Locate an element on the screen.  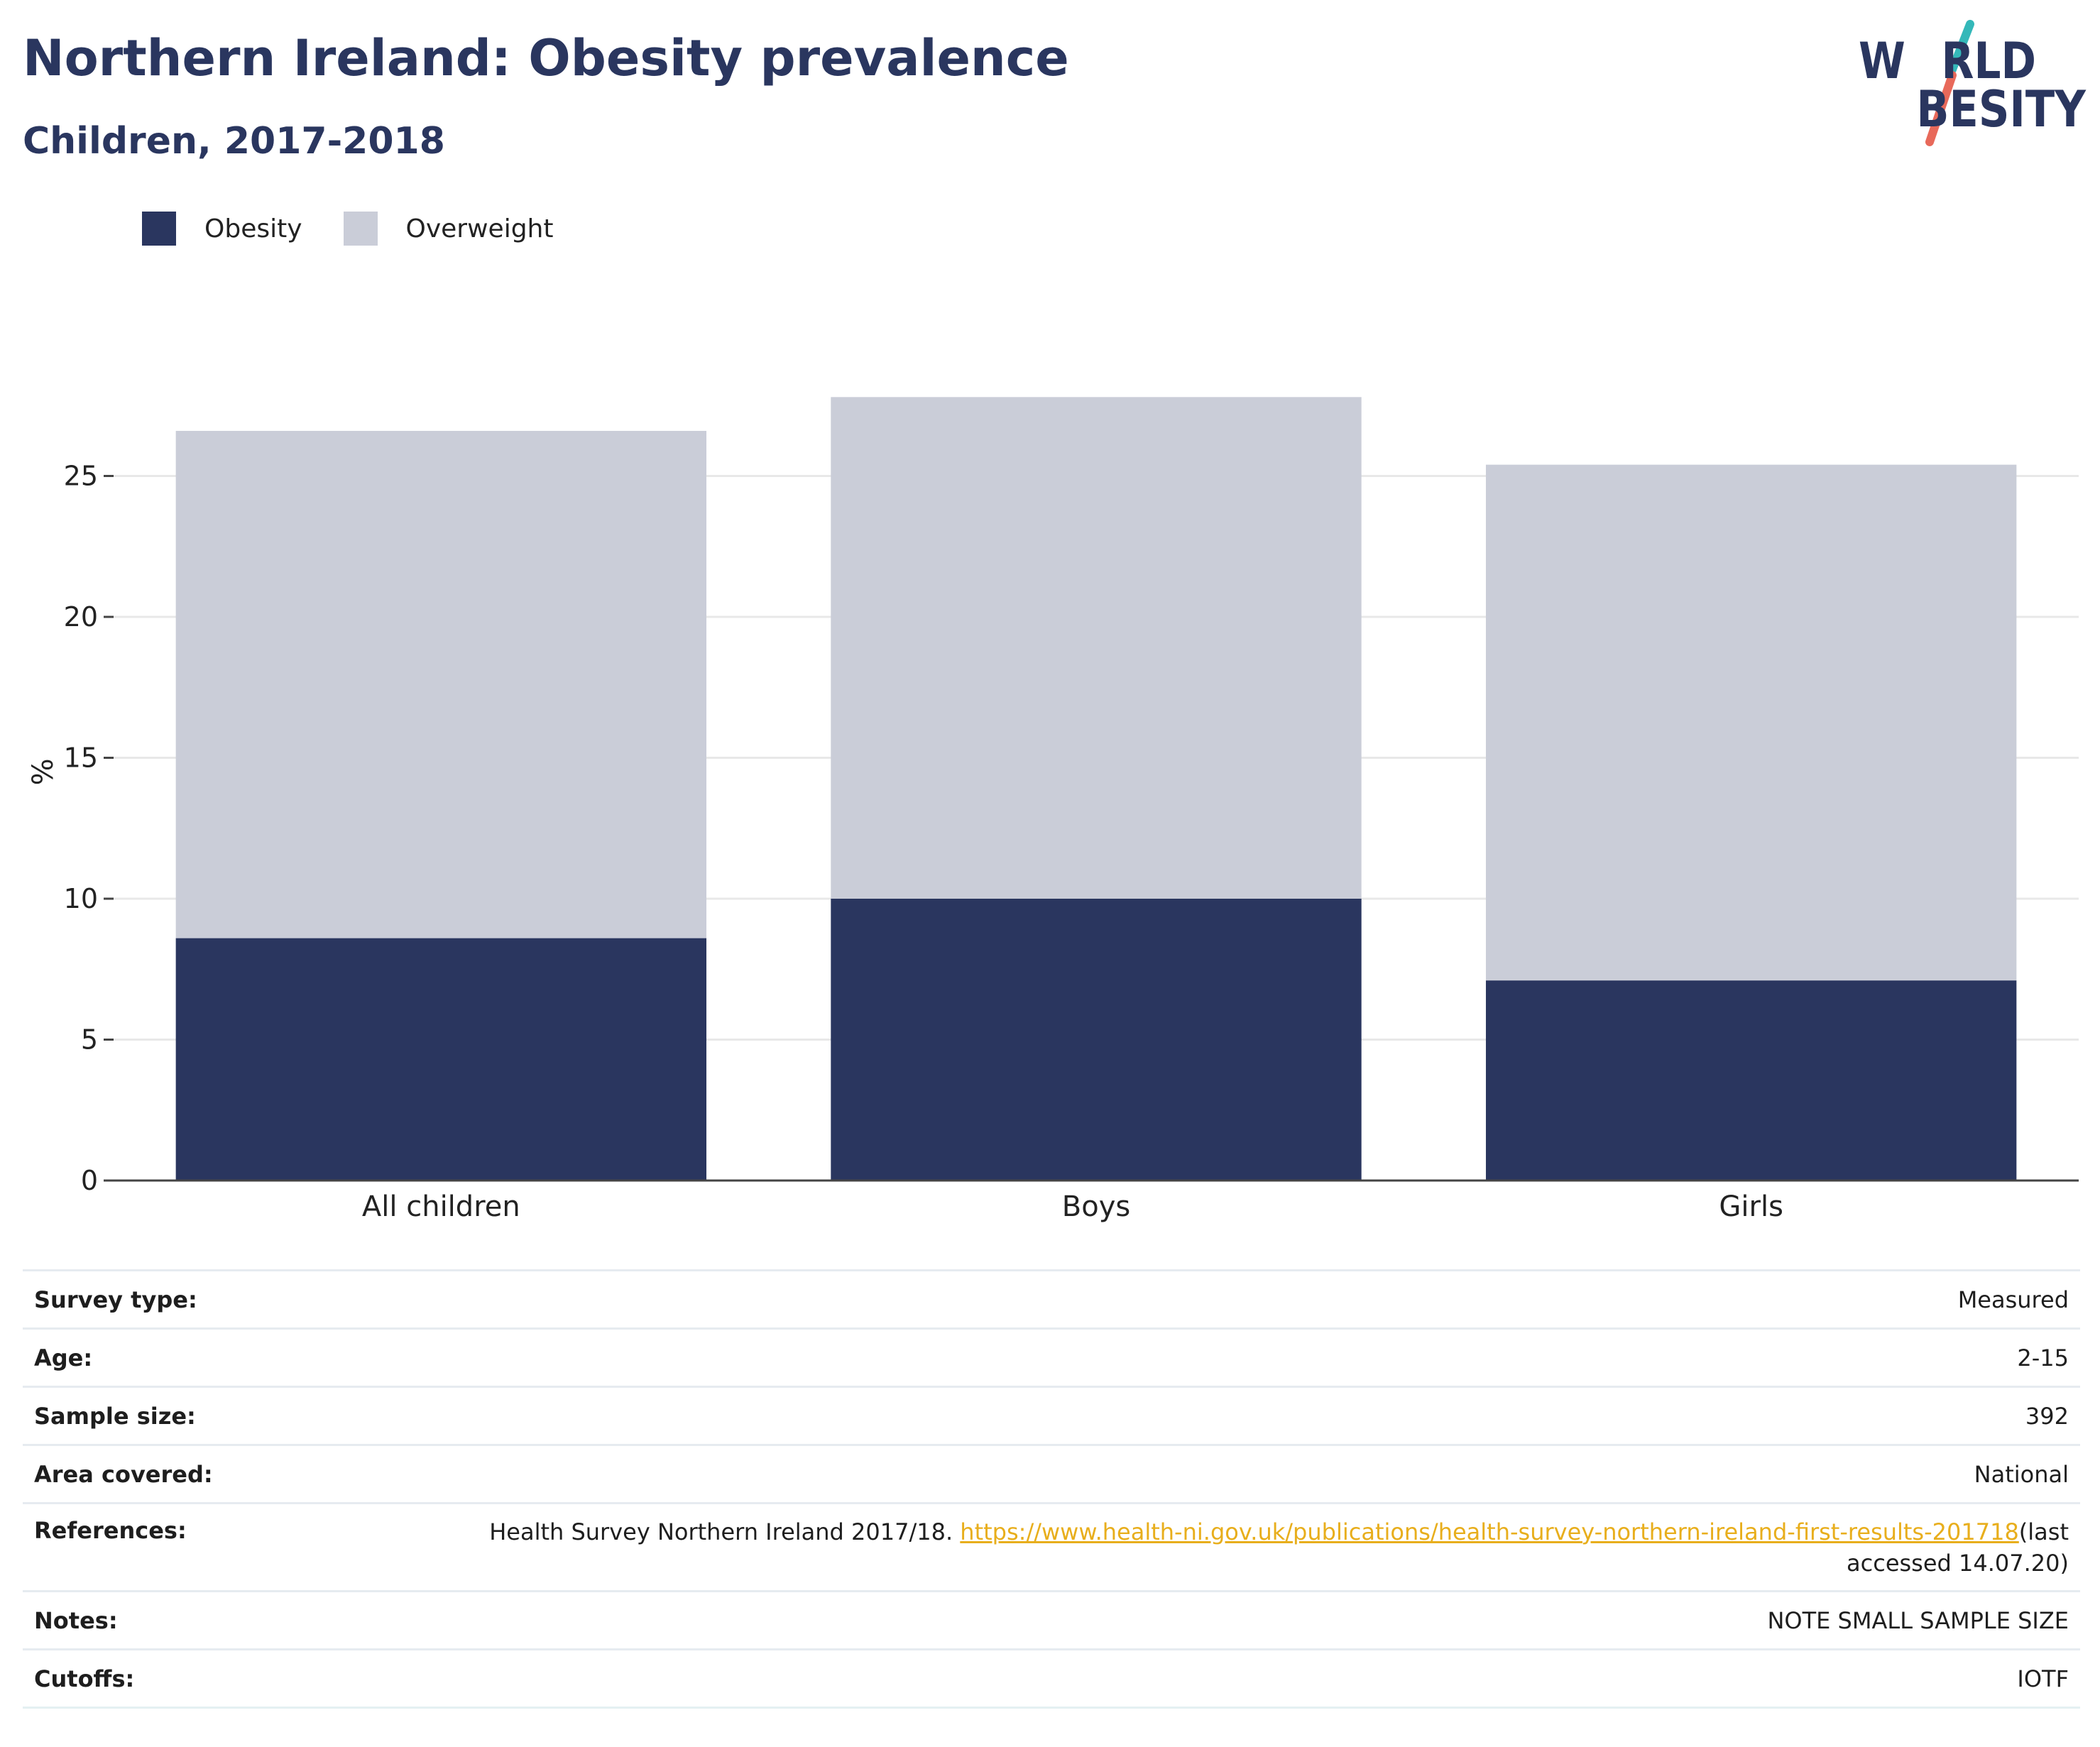
world-obesity-logo: WORLD OBESITY is located at coordinates (1973, 83).